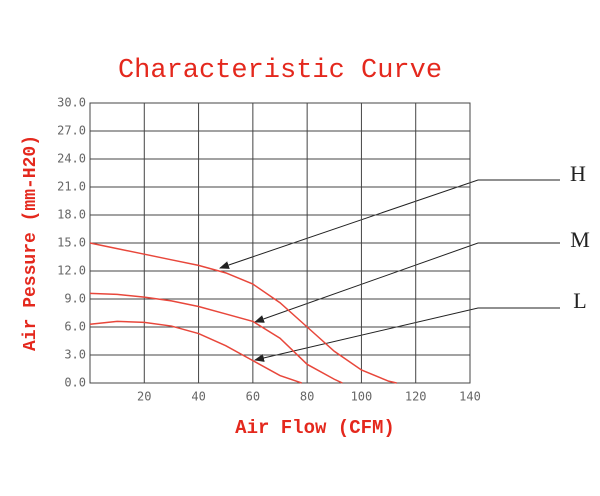 The image size is (600, 496). I want to click on y-tick-label: 18.0, so click(71, 215).